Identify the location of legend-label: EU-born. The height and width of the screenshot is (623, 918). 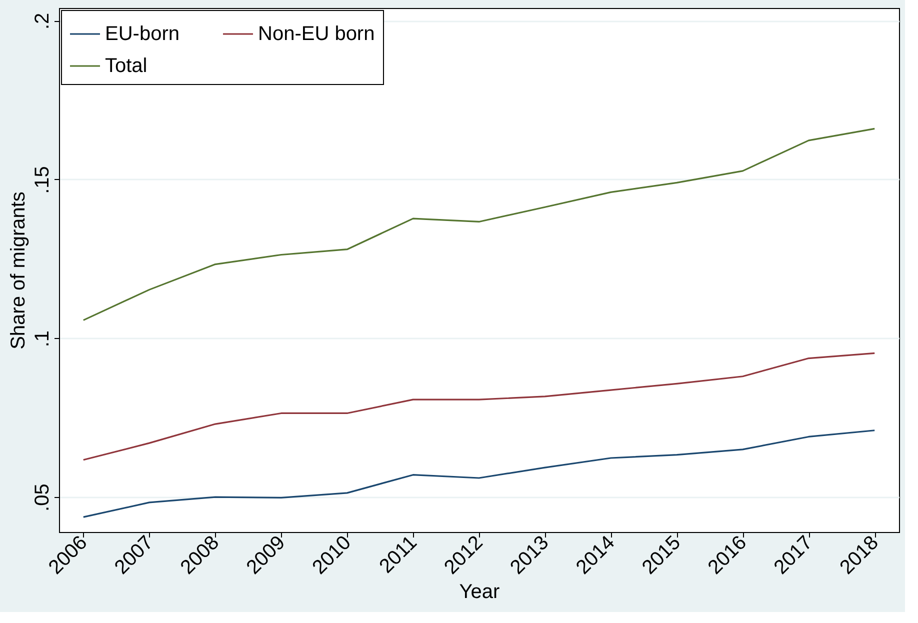
(142, 34).